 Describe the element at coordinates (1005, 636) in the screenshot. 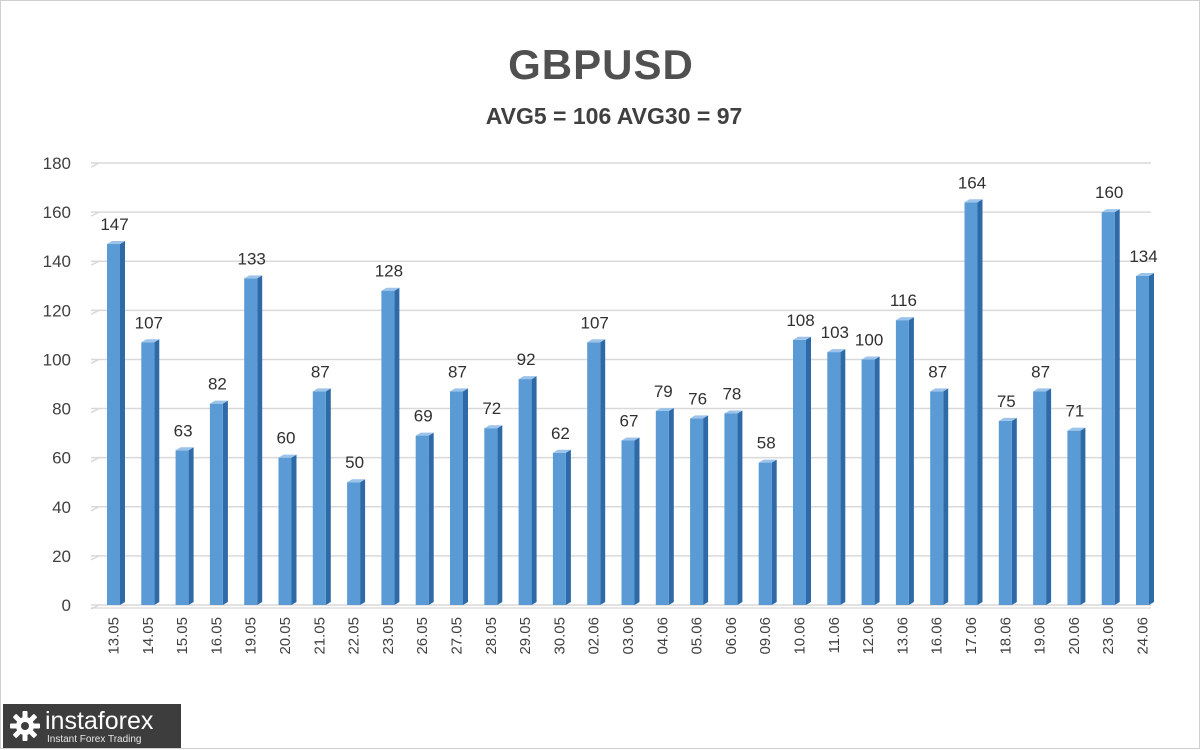

I see `x-tick-label: 18.06` at that location.